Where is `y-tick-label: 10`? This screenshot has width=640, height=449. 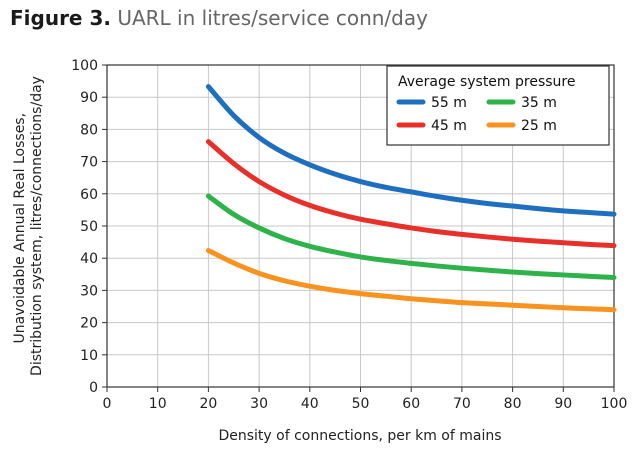 y-tick-label: 10 is located at coordinates (89, 356).